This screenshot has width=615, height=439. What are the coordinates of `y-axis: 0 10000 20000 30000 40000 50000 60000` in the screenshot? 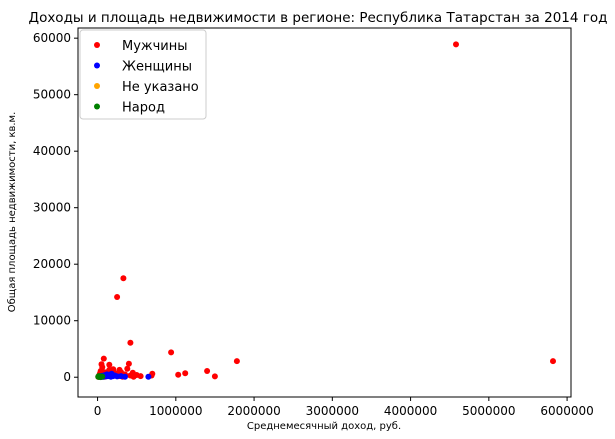 It's located at (55, 207).